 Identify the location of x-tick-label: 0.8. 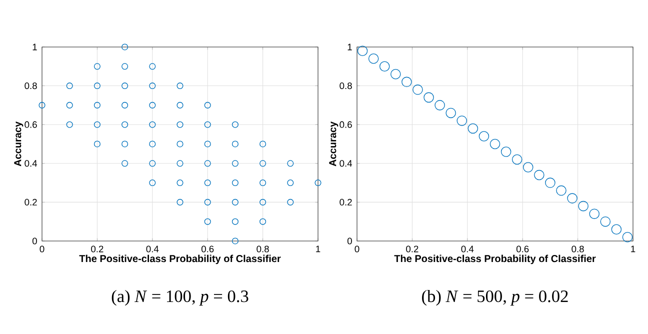
(578, 249).